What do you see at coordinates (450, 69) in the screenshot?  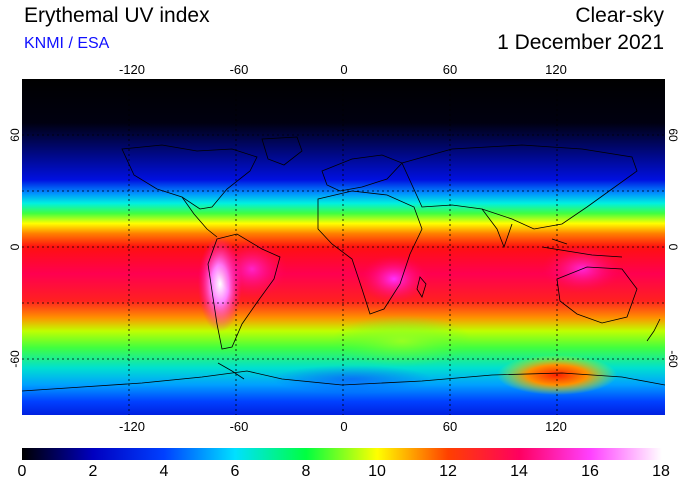 I see `lon-top-label: 60` at bounding box center [450, 69].